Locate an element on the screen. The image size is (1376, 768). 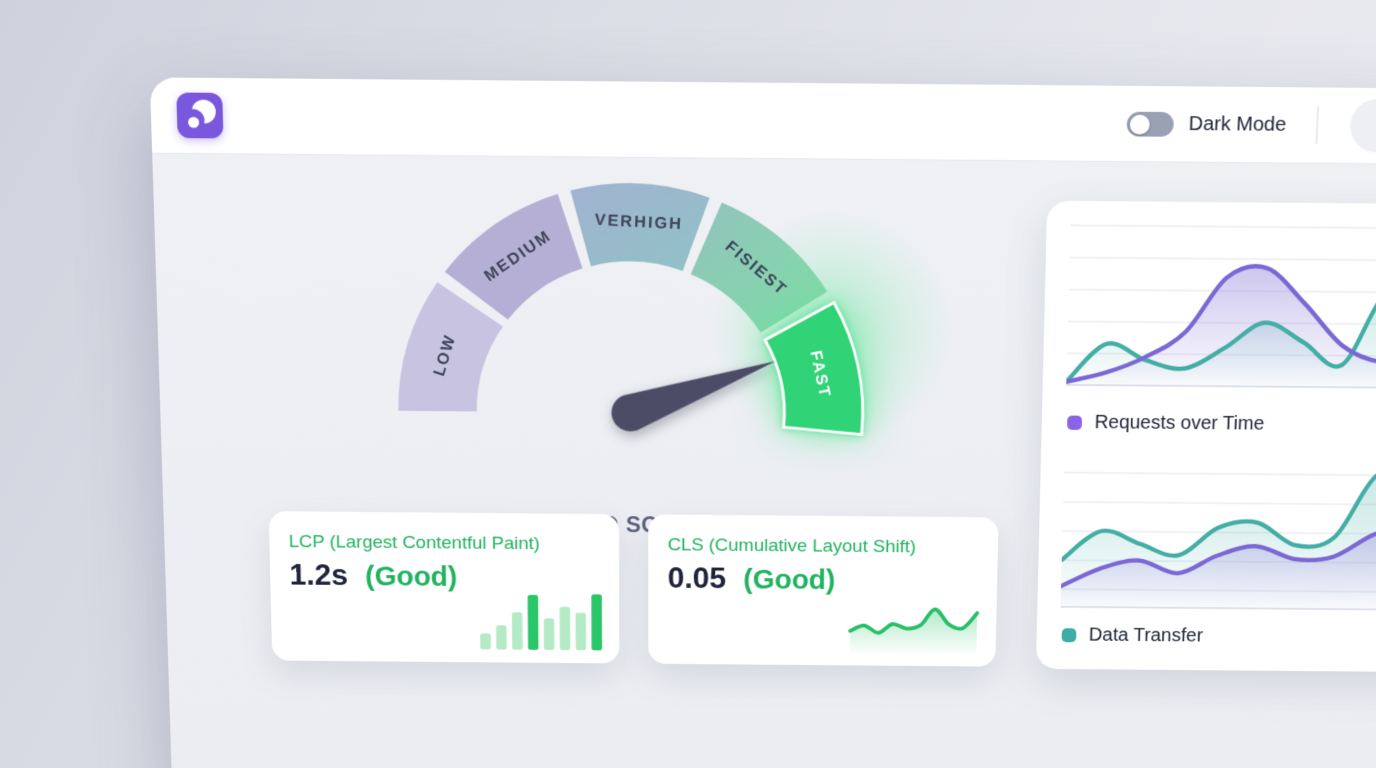
gauge-segment-fast is located at coordinates (814, 368).